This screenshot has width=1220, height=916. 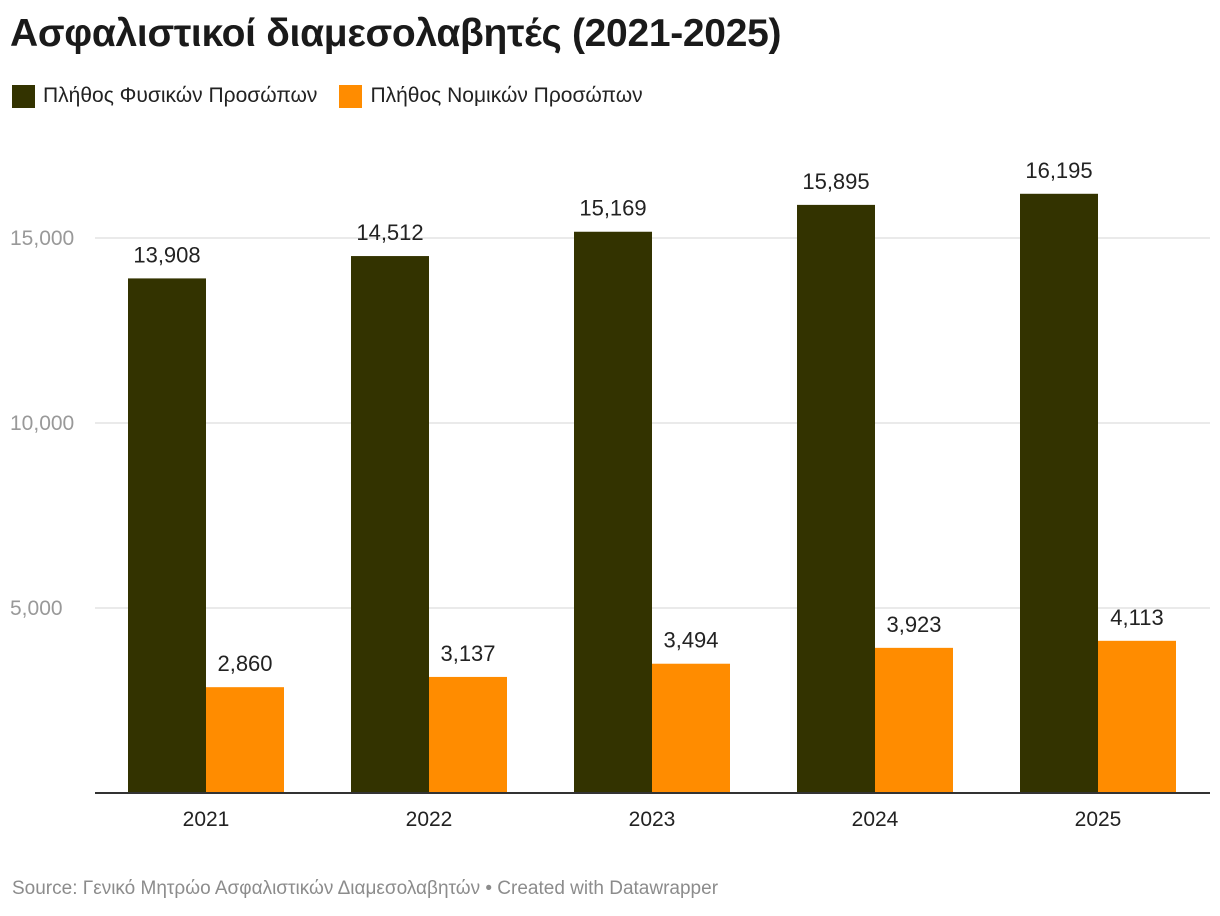 I want to click on legend-item-legal-persons: Πλήθος Νομικών Προσώπων, so click(x=491, y=96).